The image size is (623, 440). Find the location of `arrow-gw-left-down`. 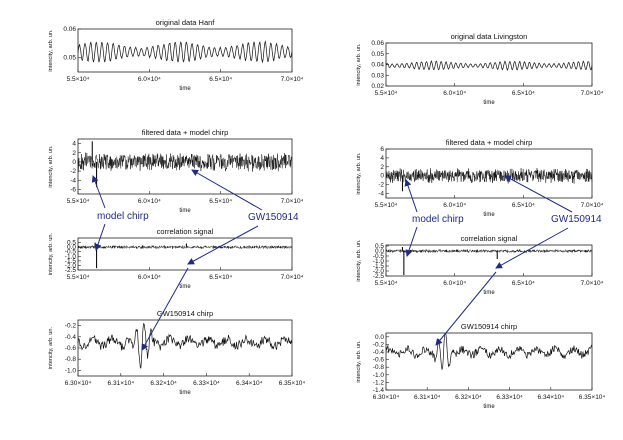

arrow-gw-left-down is located at coordinates (223, 245).